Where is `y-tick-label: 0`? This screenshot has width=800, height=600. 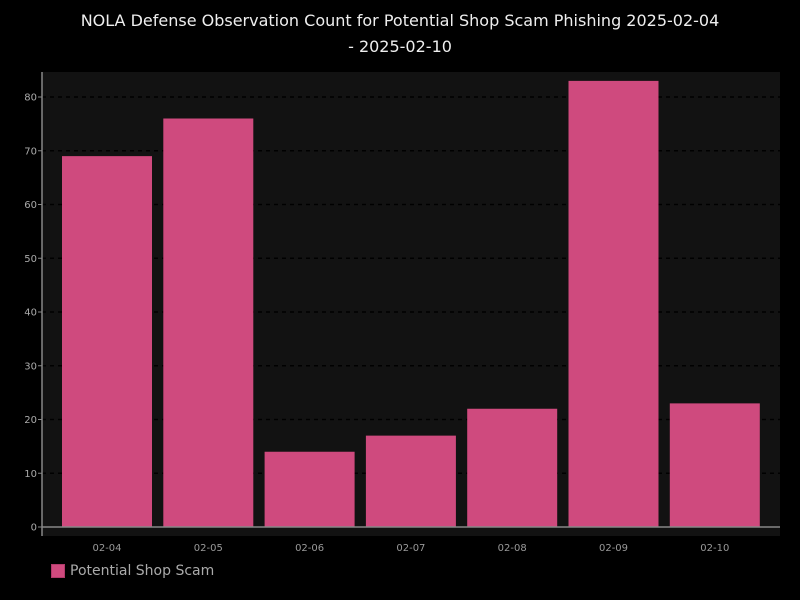
y-tick-label: 0 is located at coordinates (34, 528).